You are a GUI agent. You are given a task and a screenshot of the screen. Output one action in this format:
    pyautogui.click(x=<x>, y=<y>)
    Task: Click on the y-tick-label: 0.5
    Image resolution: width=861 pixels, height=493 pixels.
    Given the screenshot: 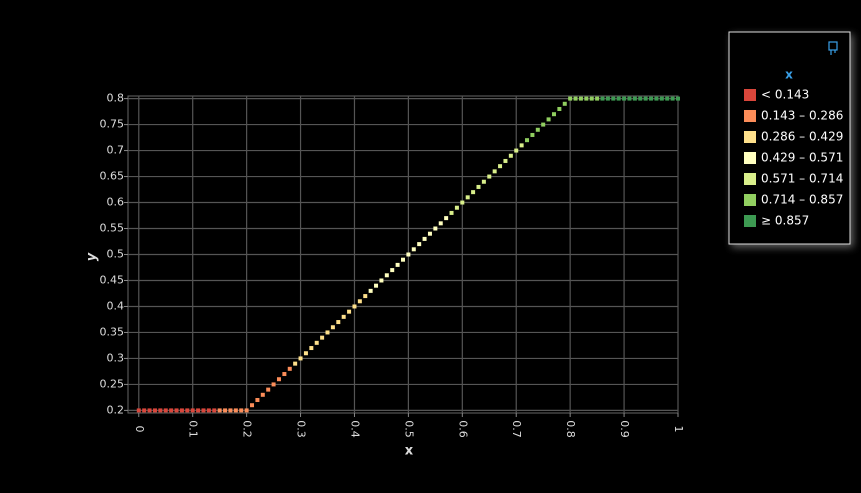 What is the action you would take?
    pyautogui.click(x=116, y=254)
    